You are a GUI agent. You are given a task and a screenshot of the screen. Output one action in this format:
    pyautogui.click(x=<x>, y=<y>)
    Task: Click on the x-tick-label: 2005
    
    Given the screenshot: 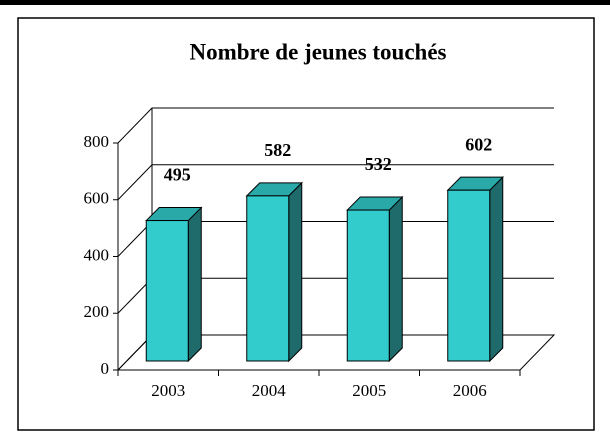 What is the action you would take?
    pyautogui.click(x=369, y=390)
    